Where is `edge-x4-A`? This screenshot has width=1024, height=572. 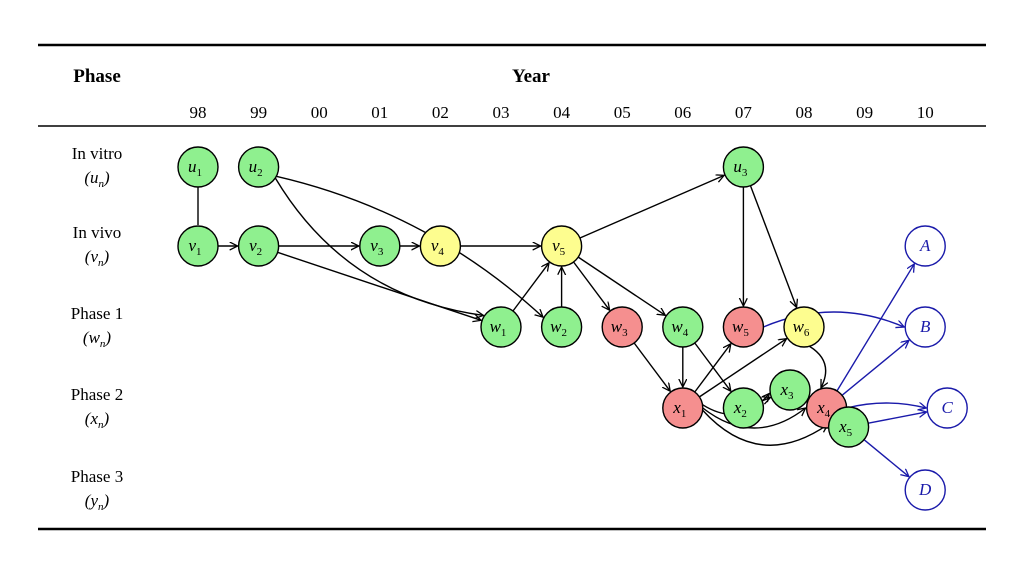 edge-x4-A is located at coordinates (875, 328).